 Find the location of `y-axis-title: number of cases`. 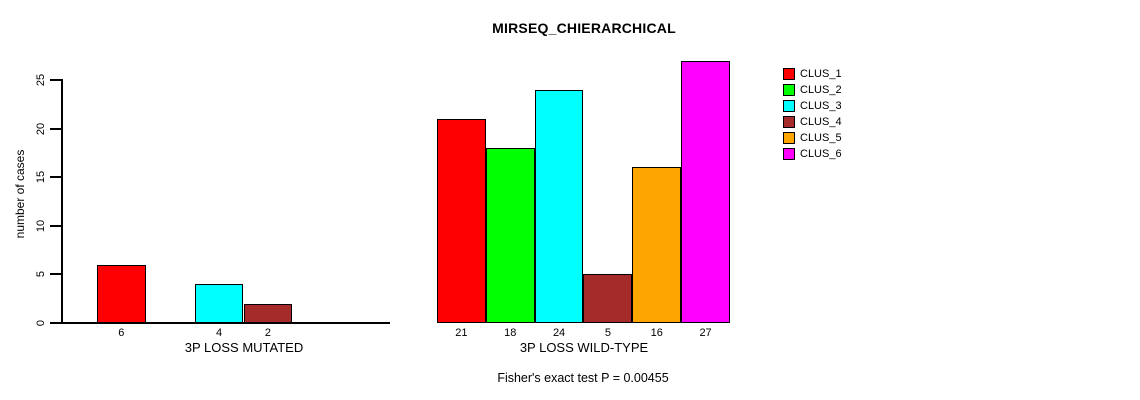

y-axis-title: number of cases is located at coordinates (20, 194).